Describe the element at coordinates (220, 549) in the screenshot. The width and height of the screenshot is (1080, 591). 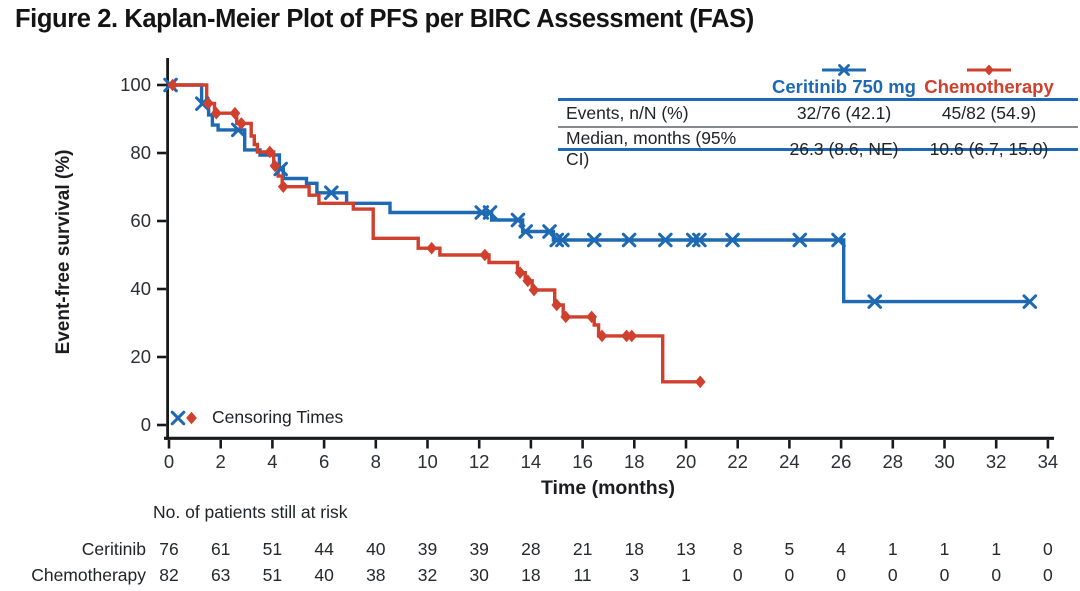
I see `risk-value: 61` at that location.